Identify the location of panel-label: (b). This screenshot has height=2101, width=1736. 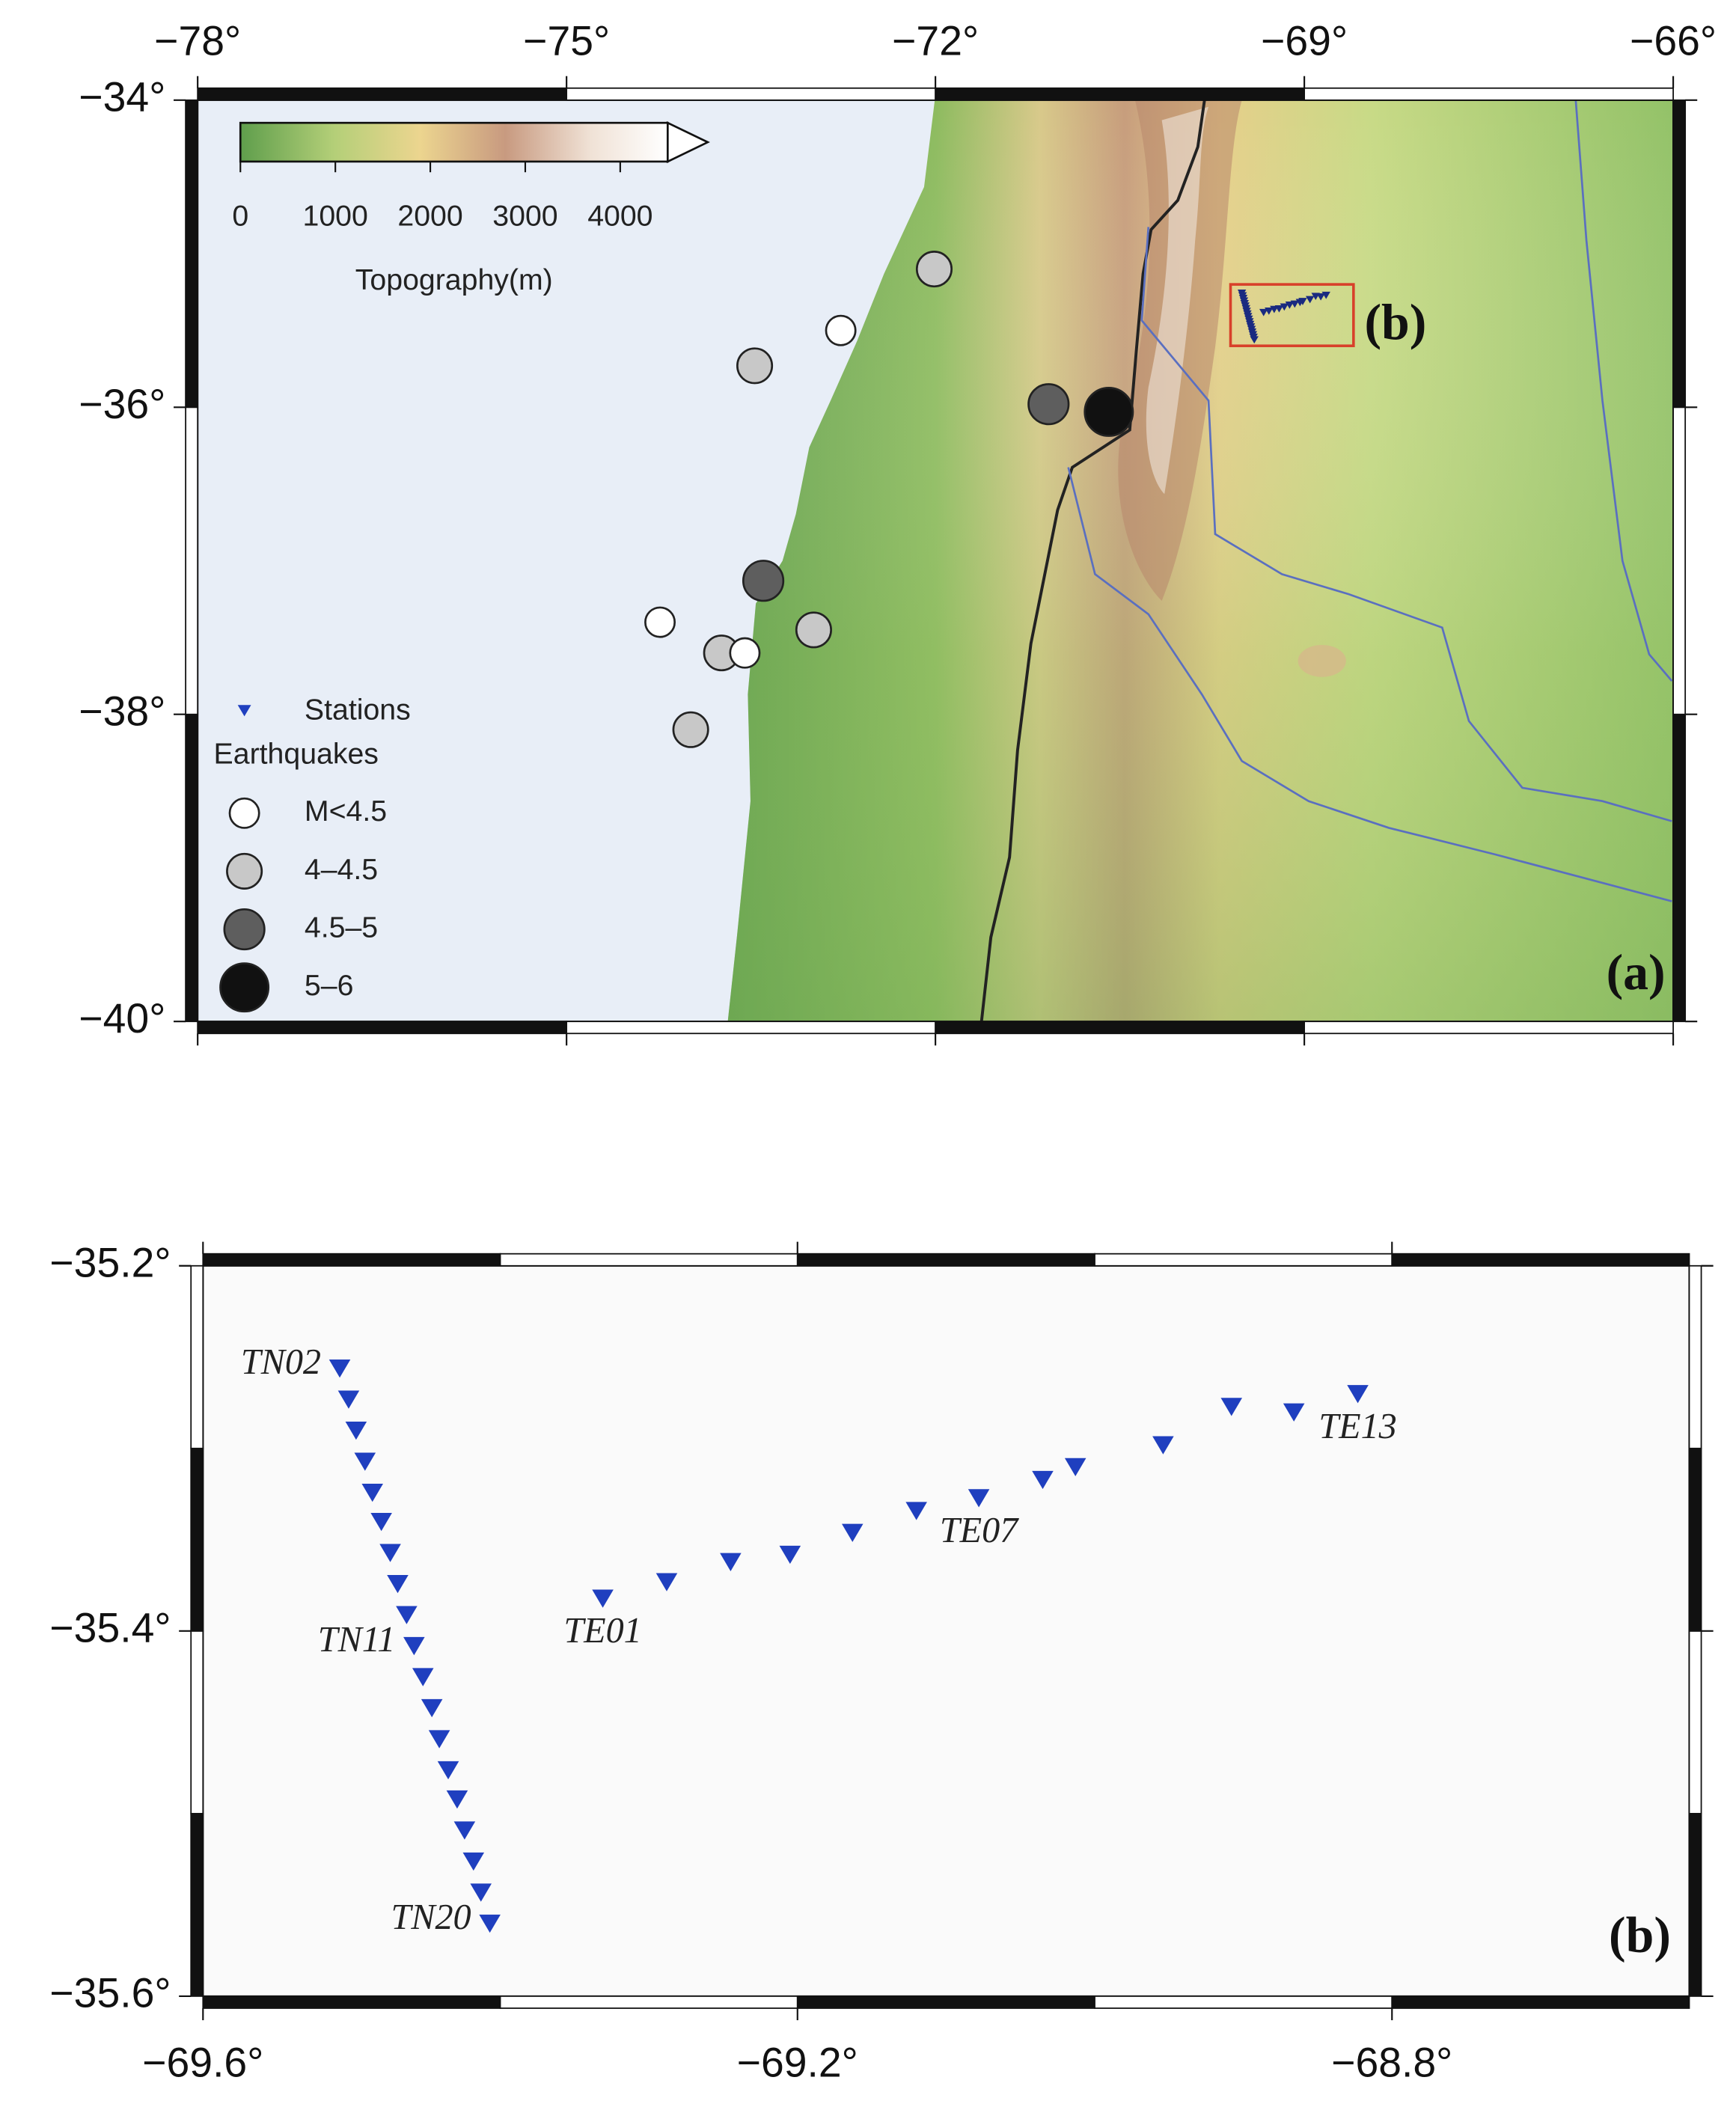
(1640, 1935).